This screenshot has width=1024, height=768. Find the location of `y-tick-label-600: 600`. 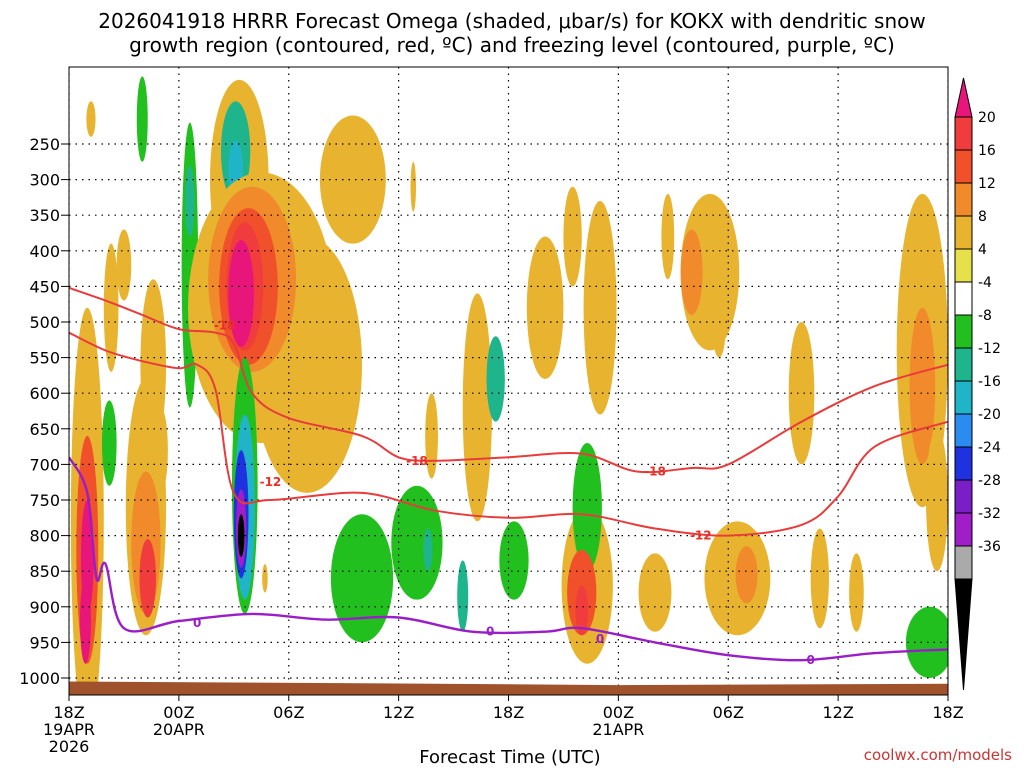

y-tick-label-600: 600 is located at coordinates (44, 393).